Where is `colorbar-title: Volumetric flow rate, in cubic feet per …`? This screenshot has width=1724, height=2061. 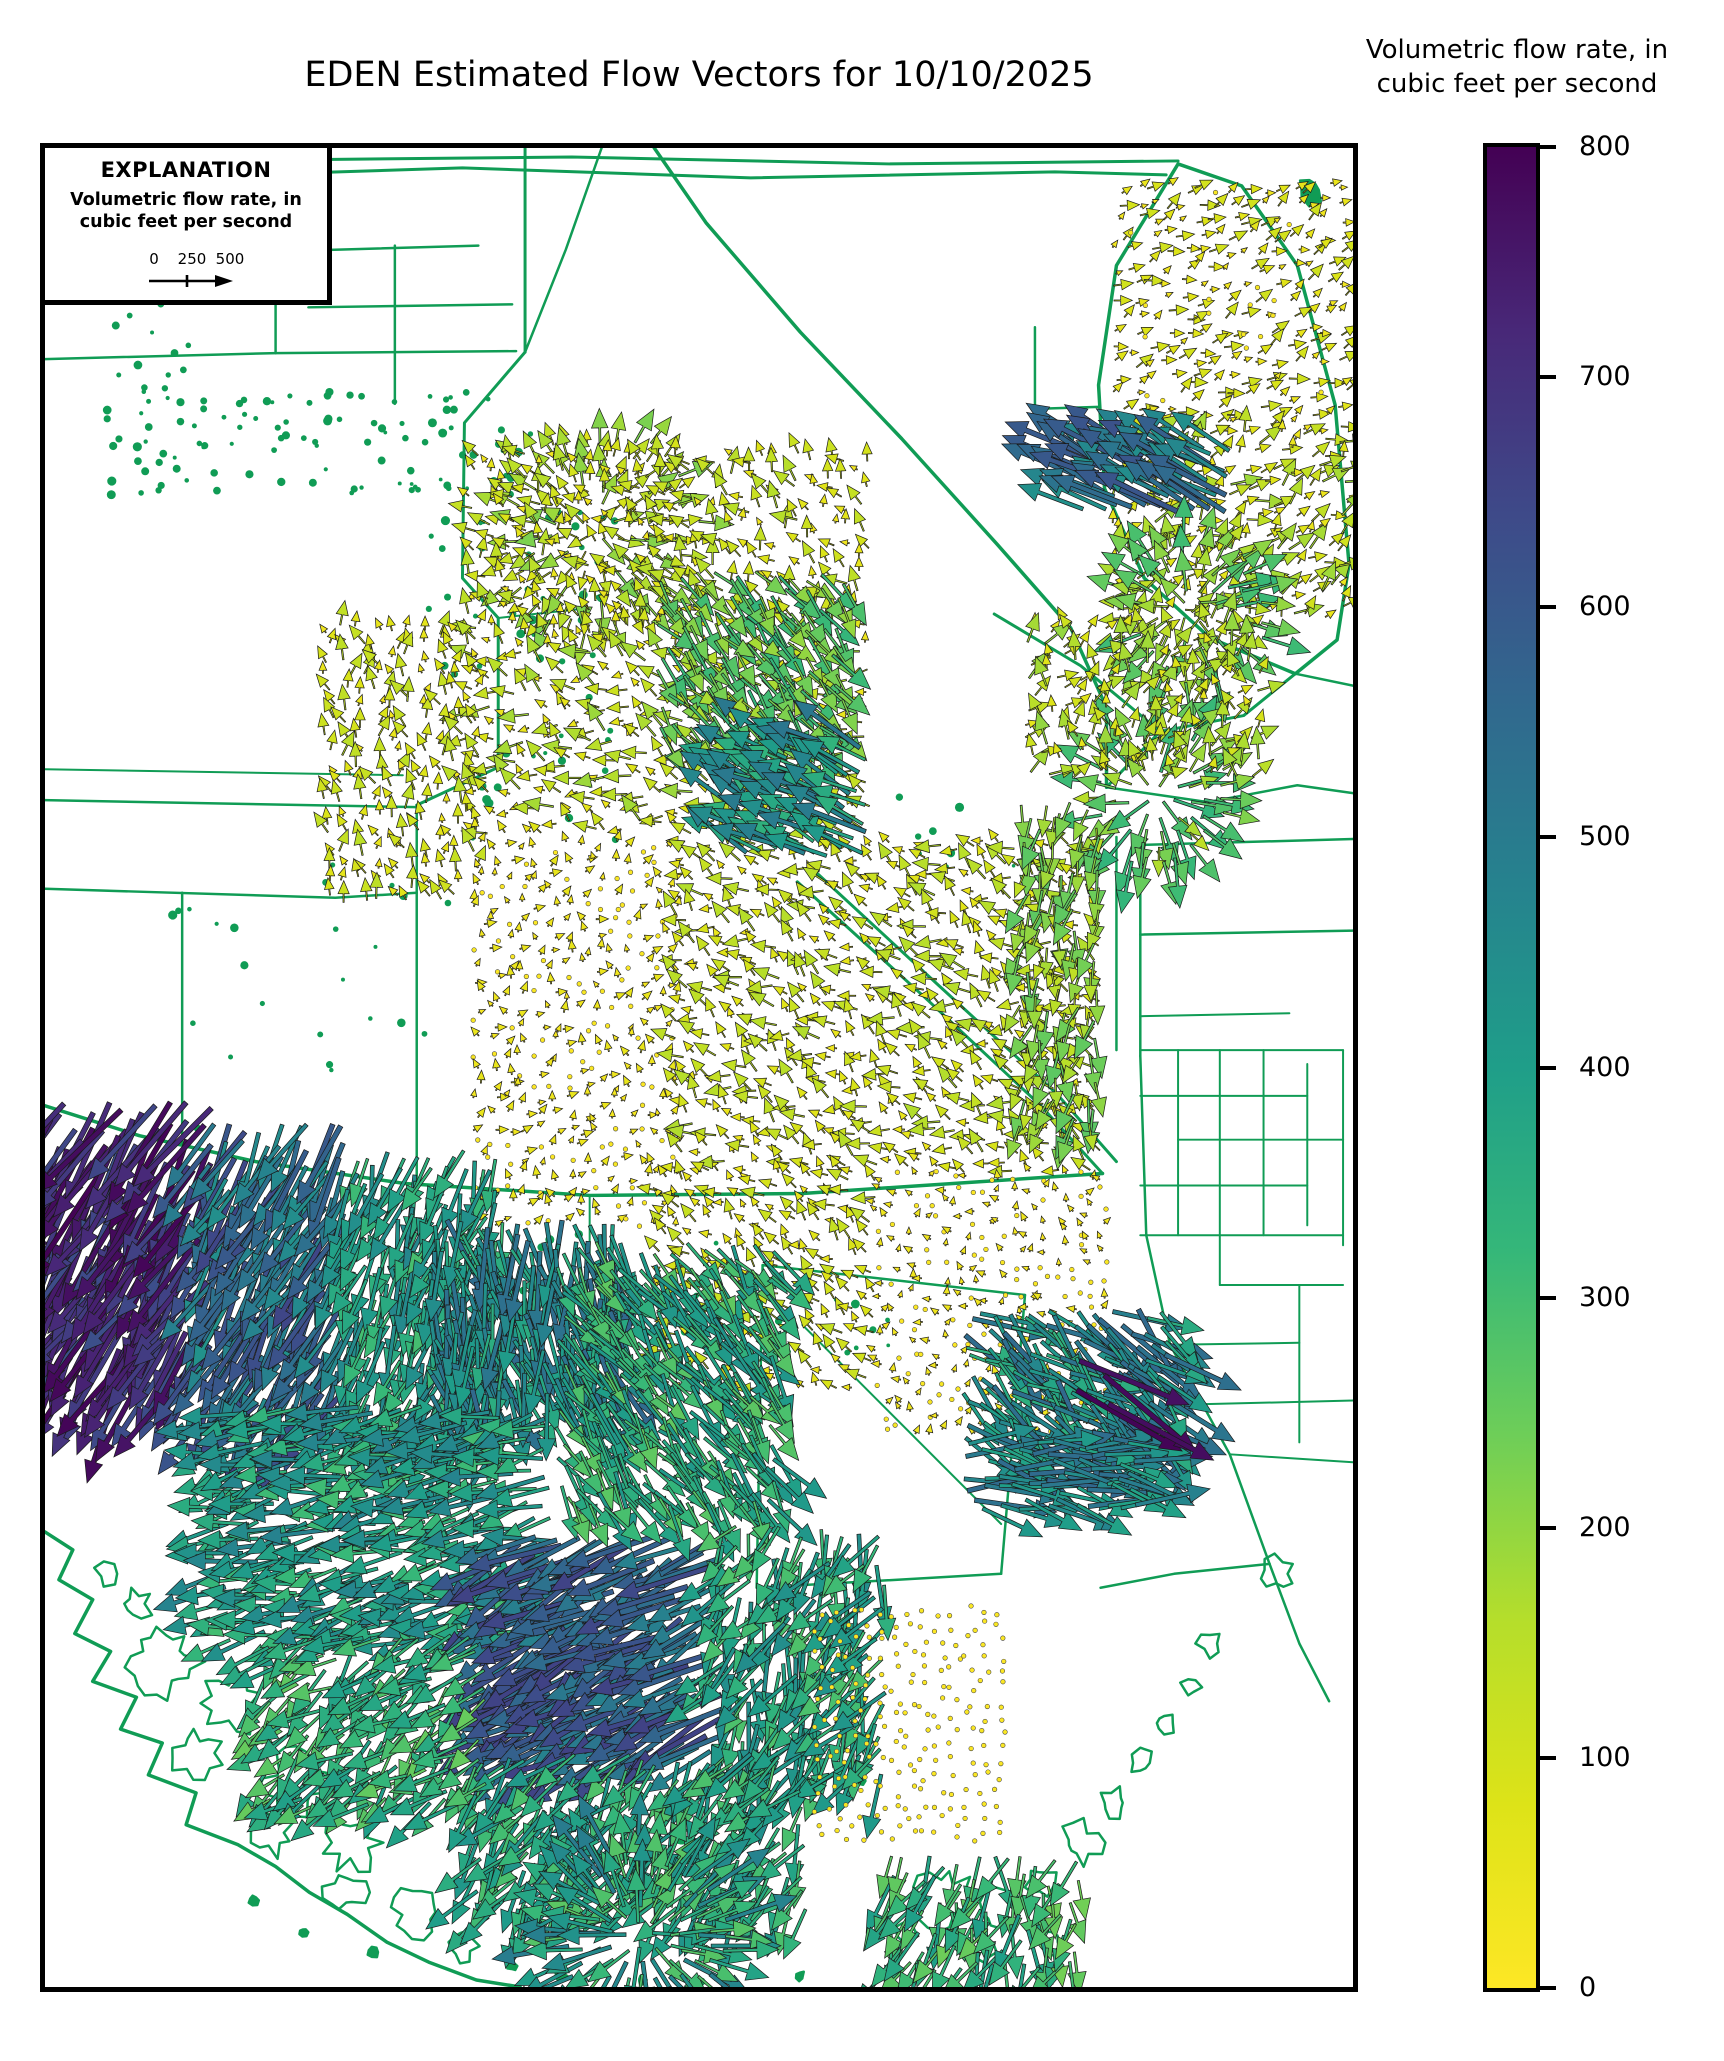
colorbar-title: Volumetric flow rate, in cubic feet per … is located at coordinates (1517, 67).